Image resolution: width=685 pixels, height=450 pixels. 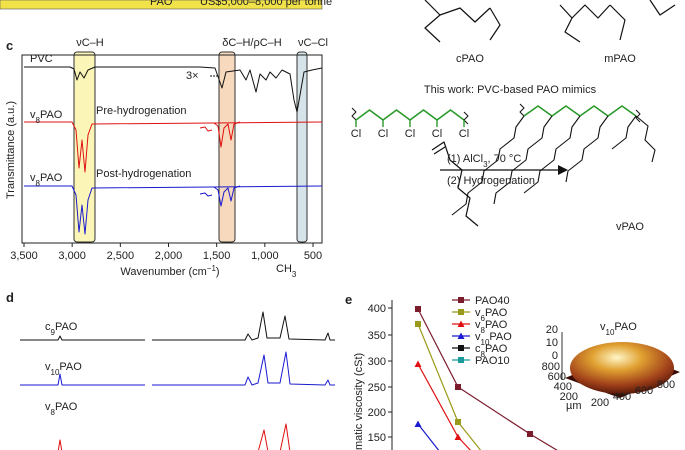 What do you see at coordinates (410, 115) in the screenshot?
I see `pvc-backbone` at bounding box center [410, 115].